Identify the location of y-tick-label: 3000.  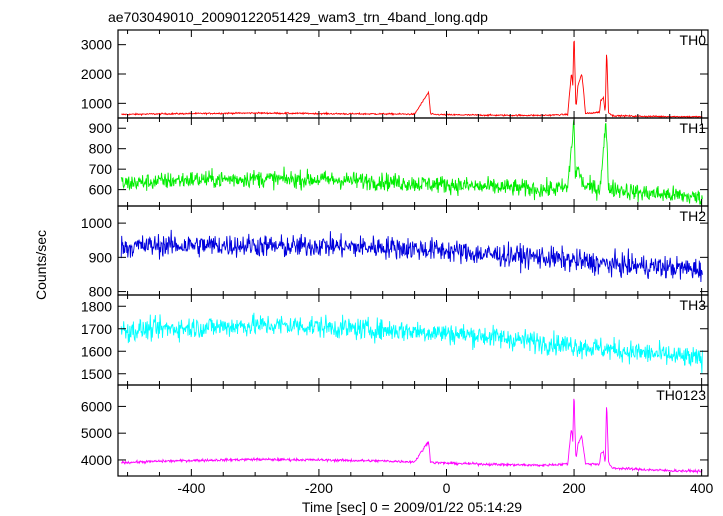
(96, 45).